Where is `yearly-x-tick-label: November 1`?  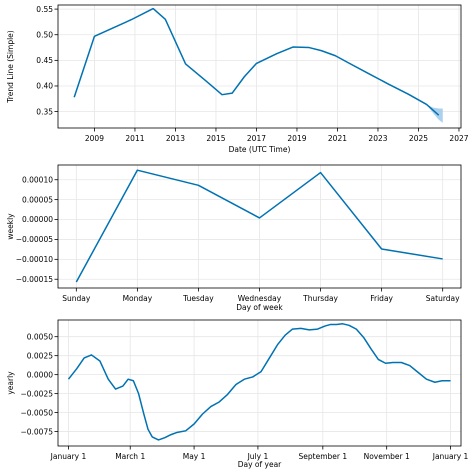 yearly-x-tick-label: November 1 is located at coordinates (387, 456).